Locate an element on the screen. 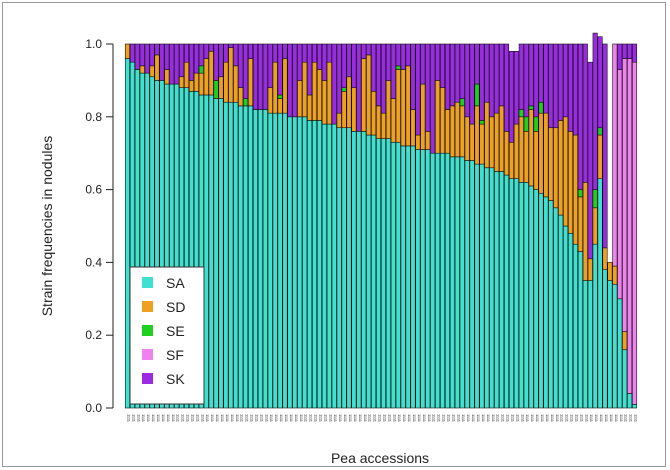 The height and width of the screenshot is (470, 670). legend: SA SD SE SF SK is located at coordinates (167, 335).